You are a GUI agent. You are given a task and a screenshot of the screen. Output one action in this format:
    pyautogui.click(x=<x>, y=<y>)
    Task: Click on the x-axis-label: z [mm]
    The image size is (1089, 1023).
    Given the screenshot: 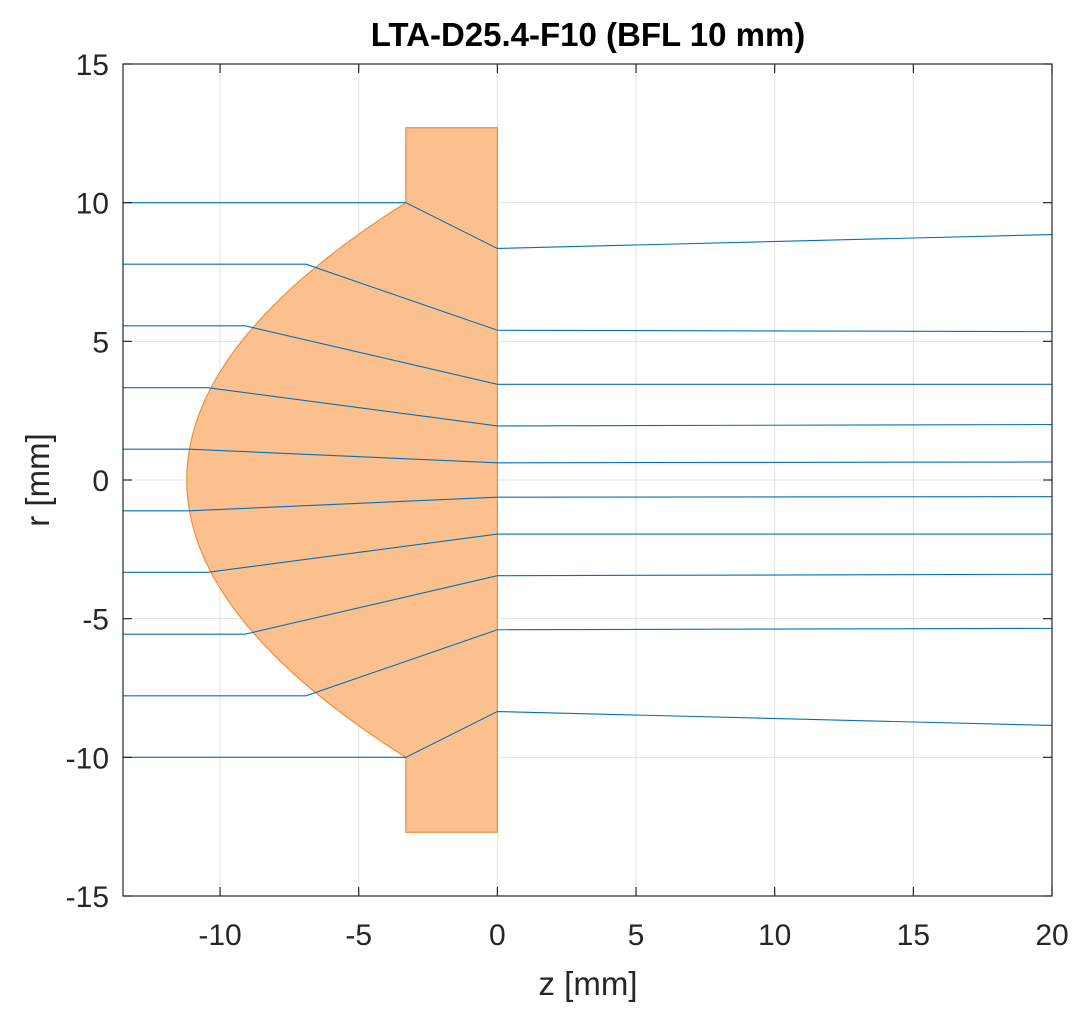 What is the action you would take?
    pyautogui.click(x=588, y=983)
    